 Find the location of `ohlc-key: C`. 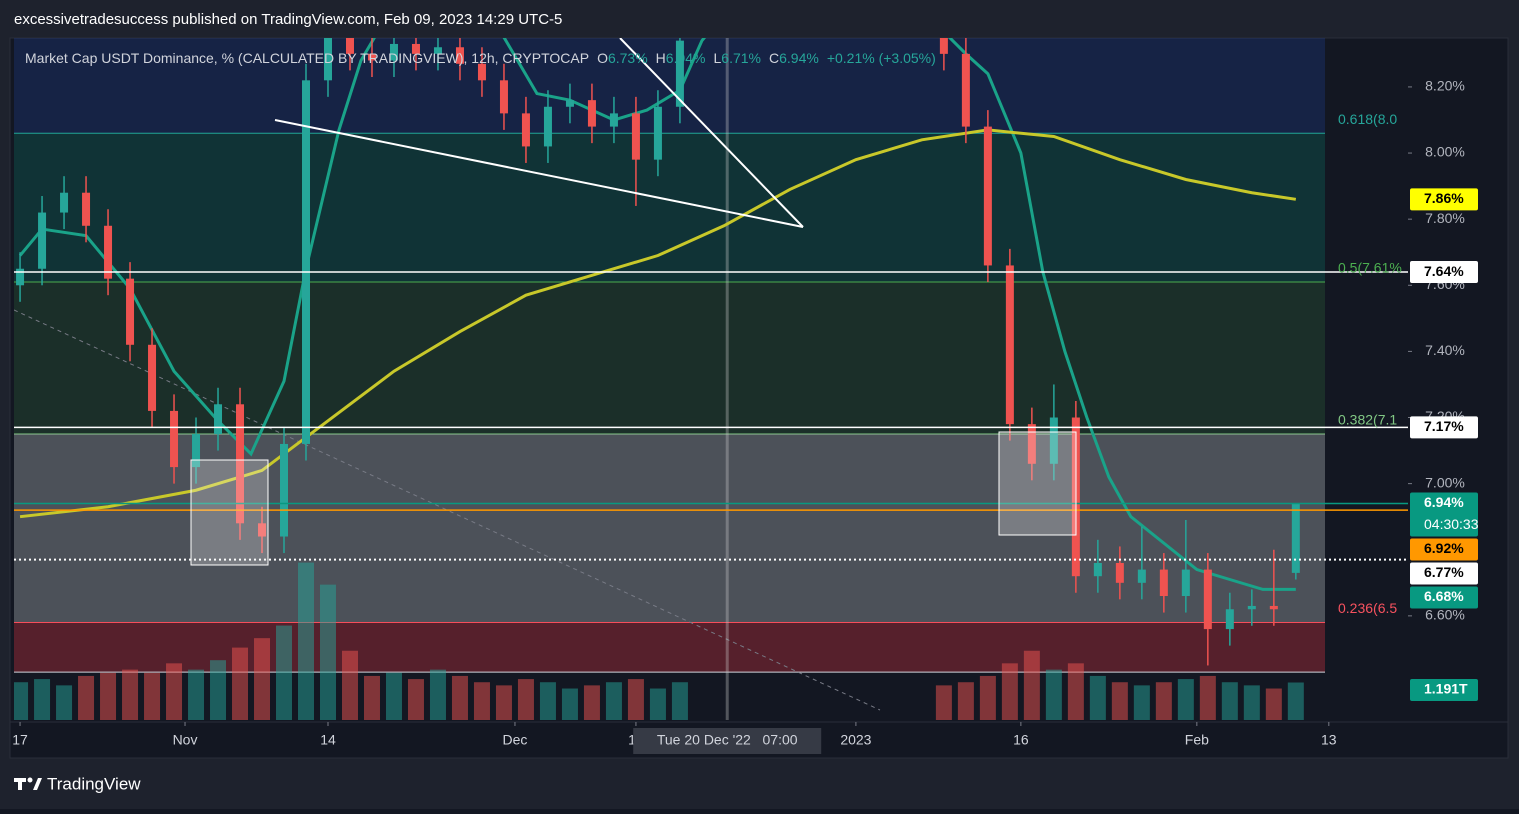

ohlc-key: C is located at coordinates (774, 58).